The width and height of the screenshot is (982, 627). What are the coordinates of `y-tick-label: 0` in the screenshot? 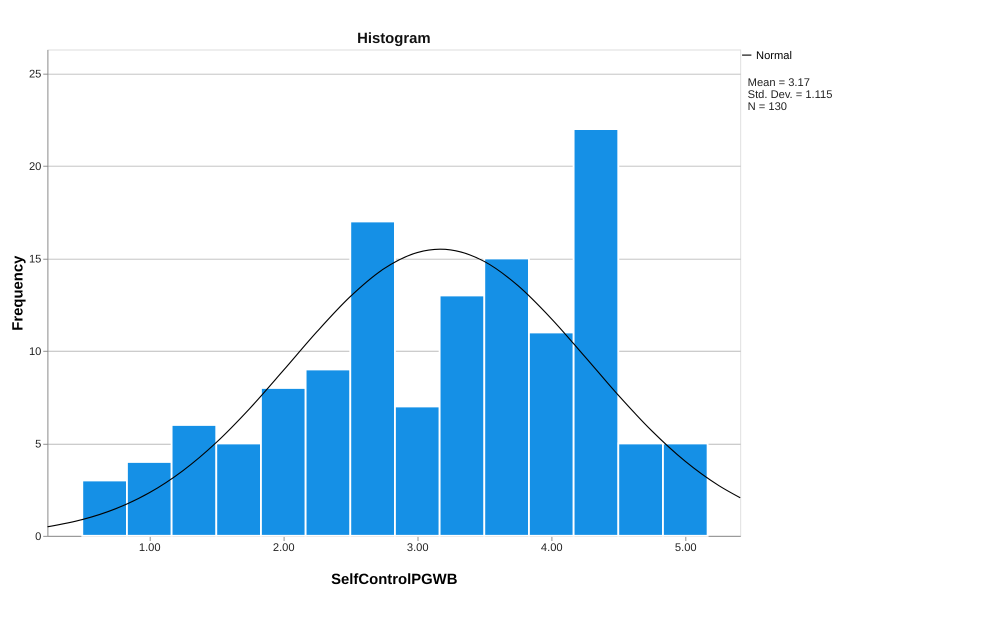 It's located at (38, 537).